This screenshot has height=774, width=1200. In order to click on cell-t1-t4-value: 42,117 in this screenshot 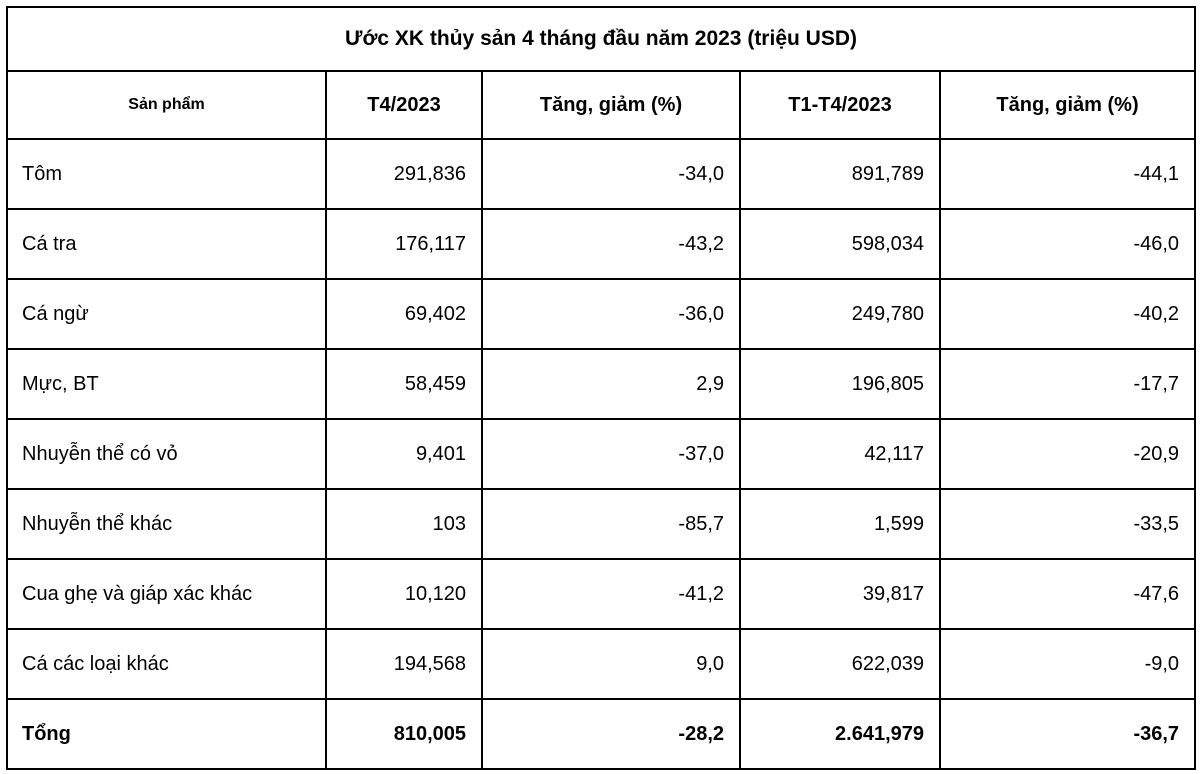, I will do `click(840, 454)`.